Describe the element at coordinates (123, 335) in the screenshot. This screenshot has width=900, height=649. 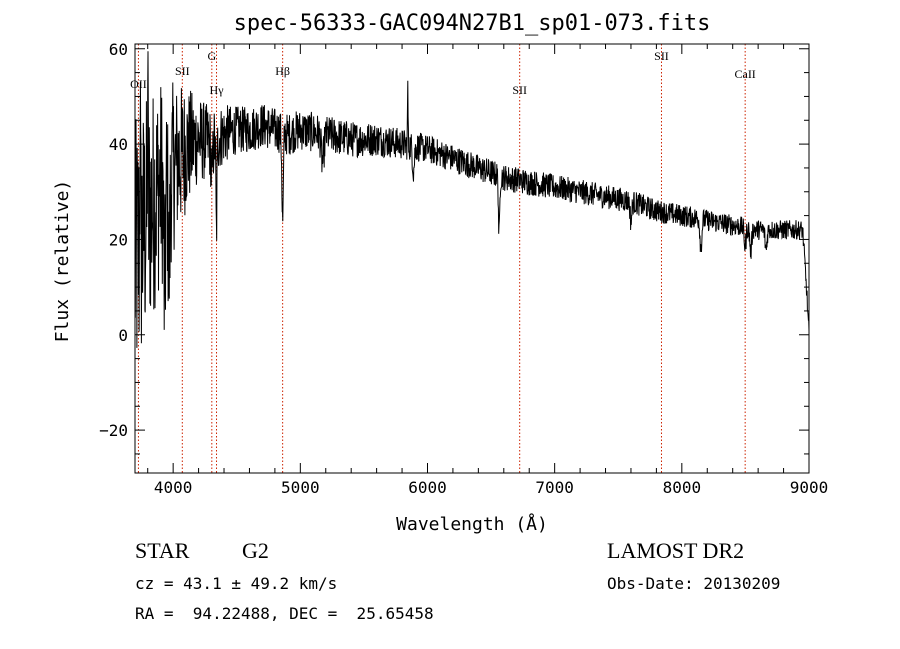
I see `y-tick-label: 0` at that location.